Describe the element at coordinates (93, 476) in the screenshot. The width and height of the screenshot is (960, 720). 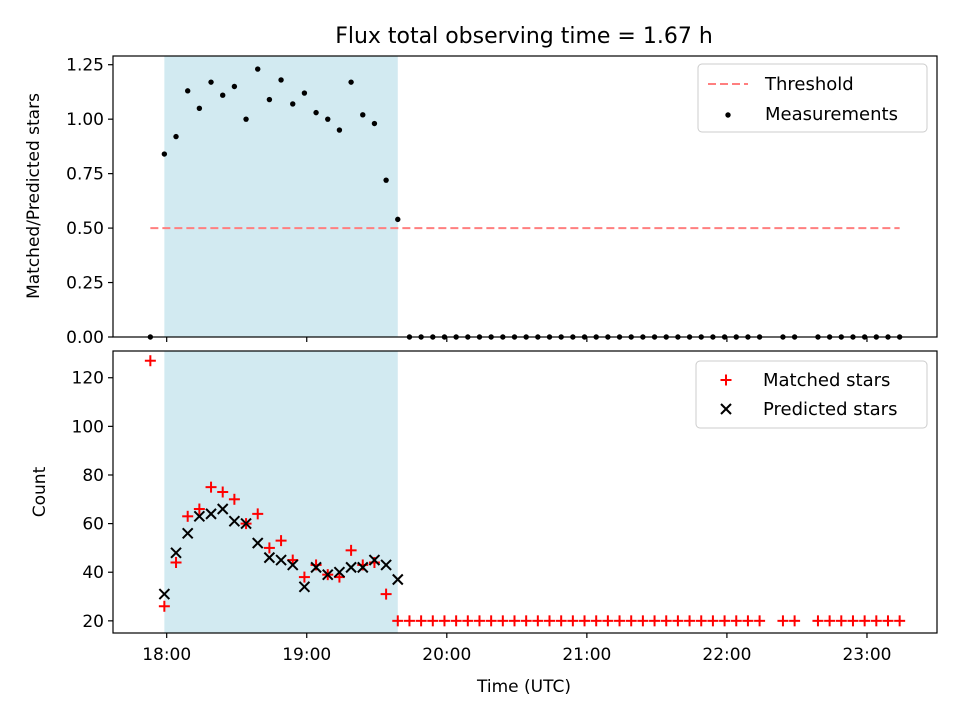
I see `y-tick-label: 80` at that location.